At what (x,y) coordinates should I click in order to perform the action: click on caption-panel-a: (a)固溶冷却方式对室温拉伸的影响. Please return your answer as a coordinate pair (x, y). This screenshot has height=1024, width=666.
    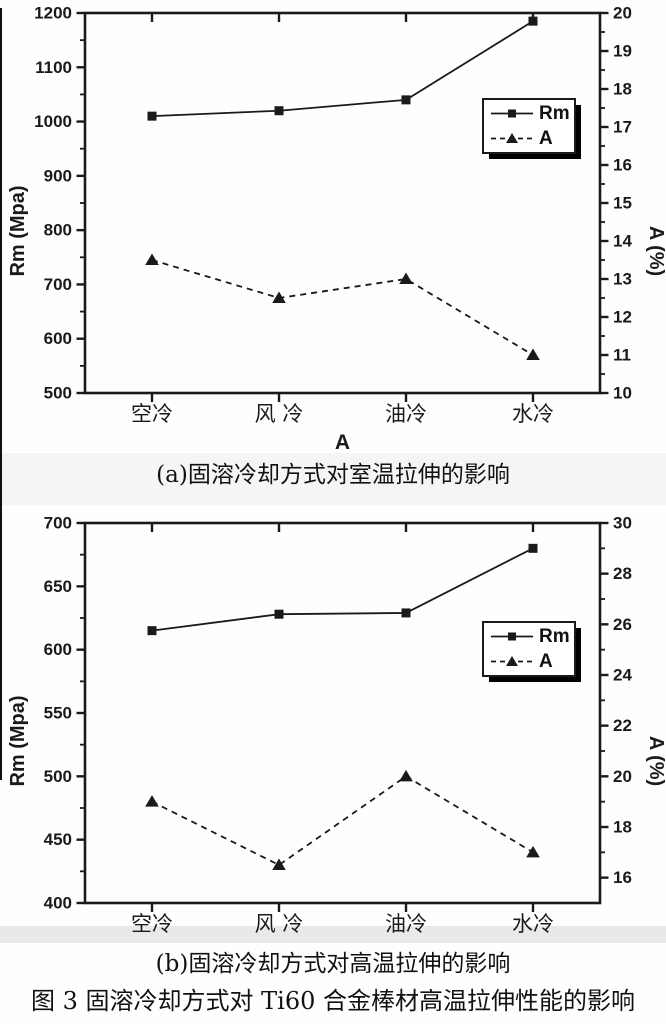
    Looking at the image, I should click on (333, 475).